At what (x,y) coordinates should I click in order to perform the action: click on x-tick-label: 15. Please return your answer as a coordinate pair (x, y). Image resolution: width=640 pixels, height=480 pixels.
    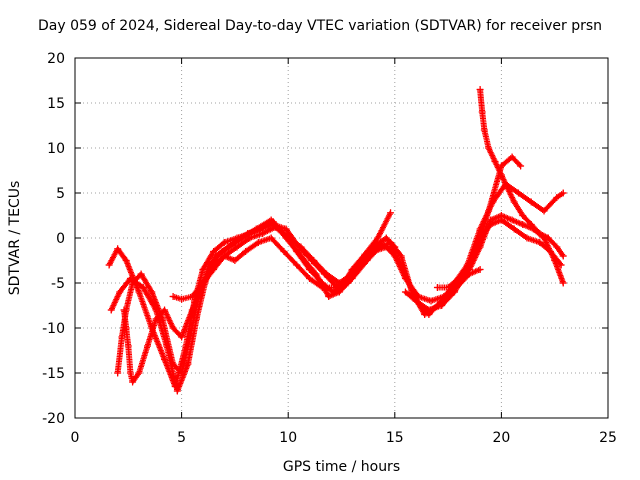
    Looking at the image, I should click on (395, 438).